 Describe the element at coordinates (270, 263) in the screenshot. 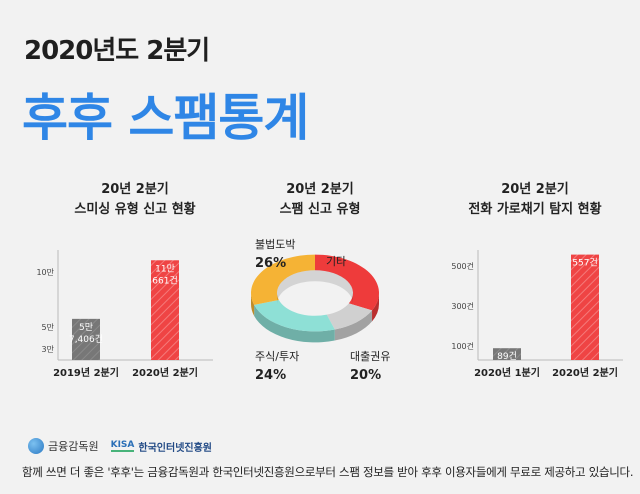

I see `spam-percent-label: 26%` at that location.